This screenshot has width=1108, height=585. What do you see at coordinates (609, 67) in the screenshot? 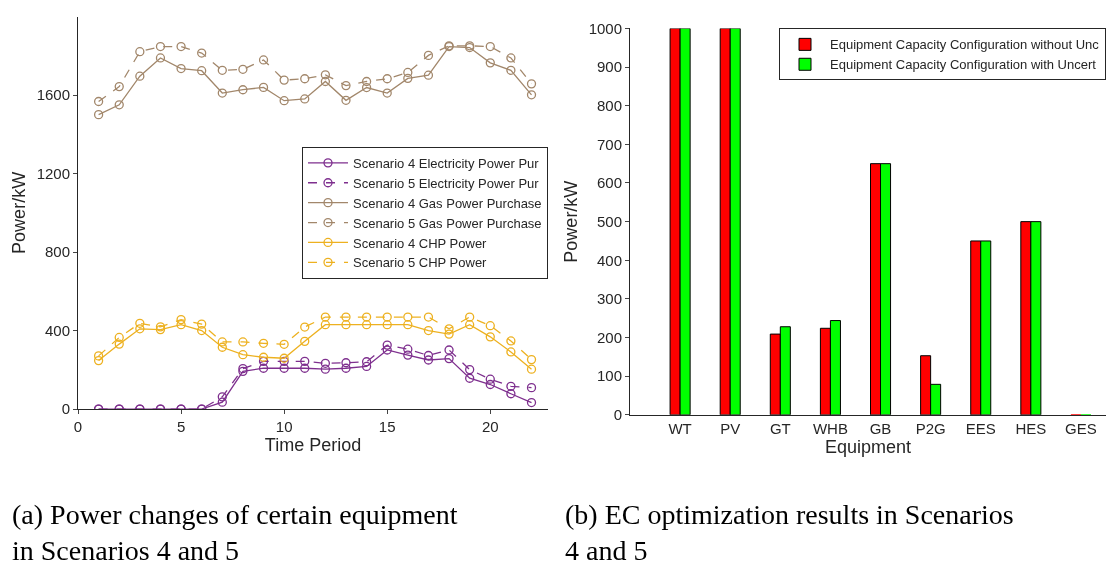
I see `y-tick-label: 900` at bounding box center [609, 67].